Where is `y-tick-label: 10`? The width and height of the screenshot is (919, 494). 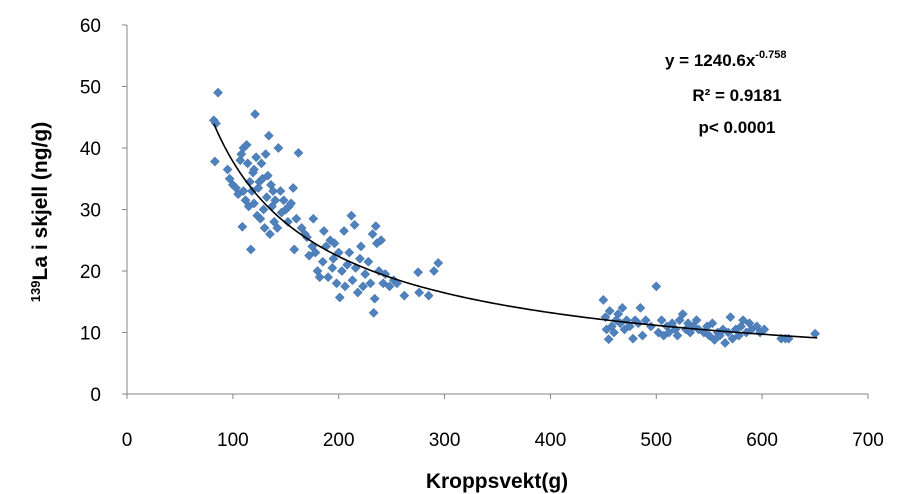
y-tick-label: 10 is located at coordinates (90, 334).